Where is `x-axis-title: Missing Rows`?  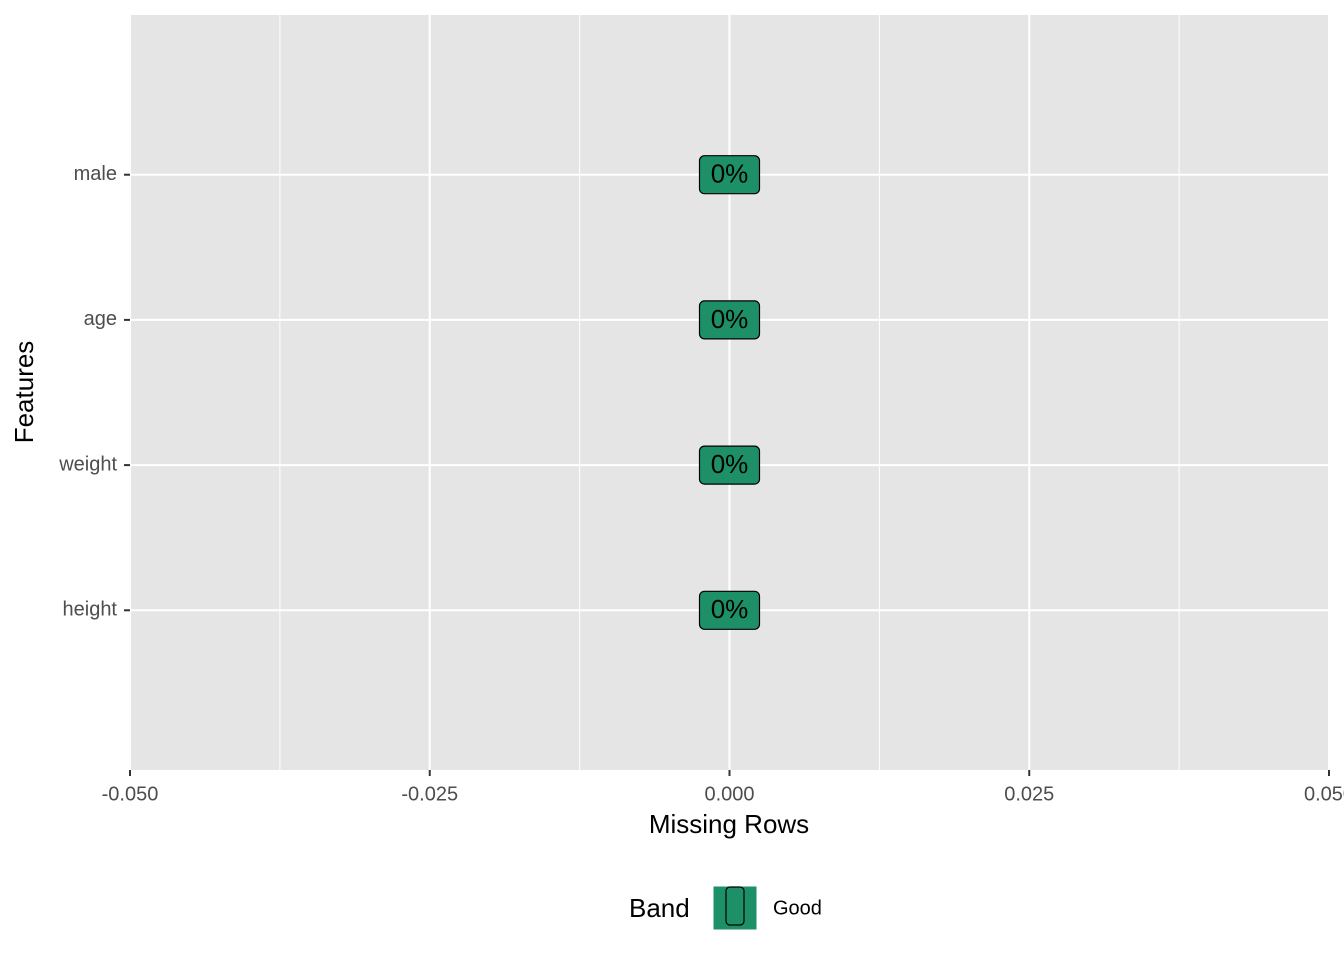
x-axis-title: Missing Rows is located at coordinates (729, 824).